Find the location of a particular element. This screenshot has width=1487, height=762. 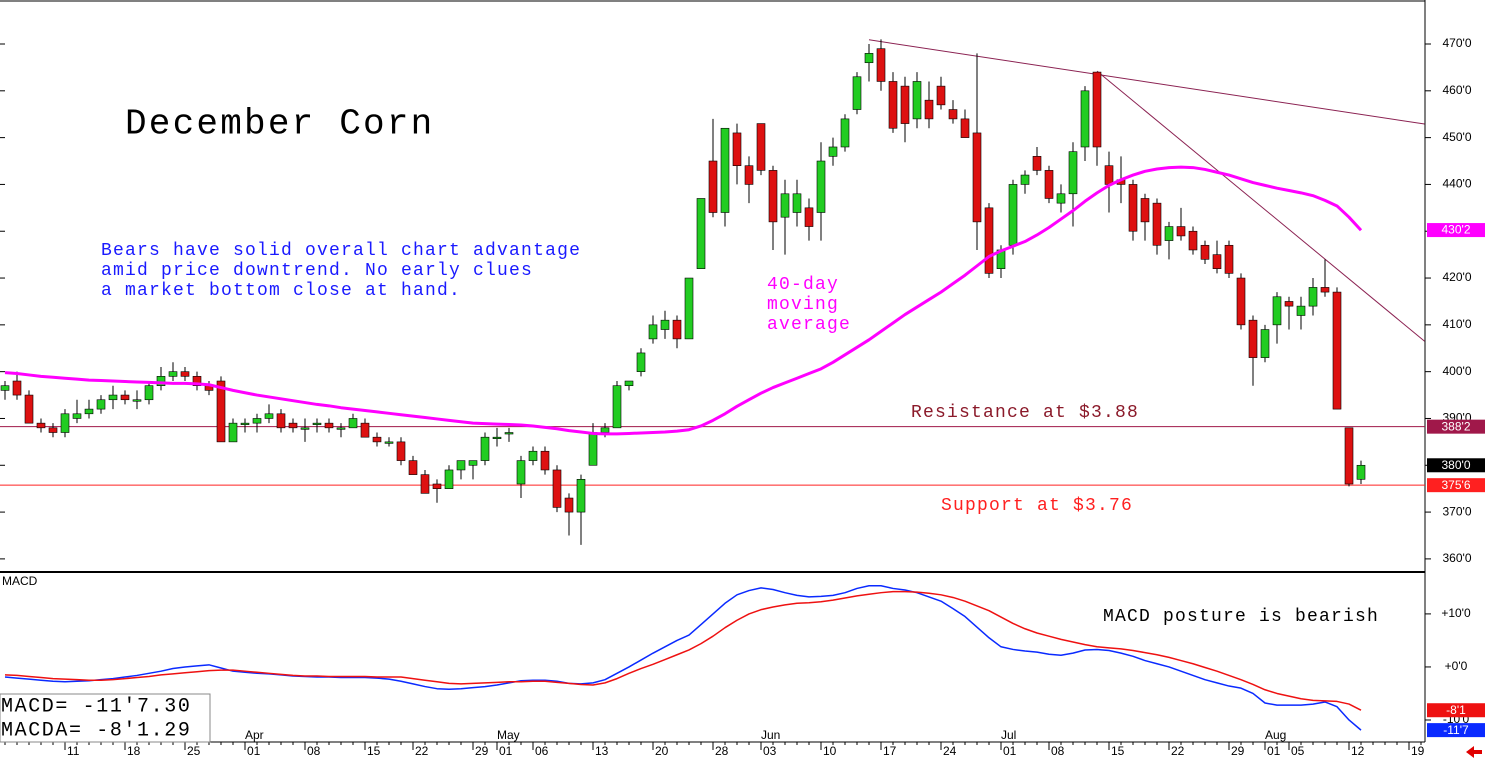

support-note: Support at $3.76 is located at coordinates (1037, 506).